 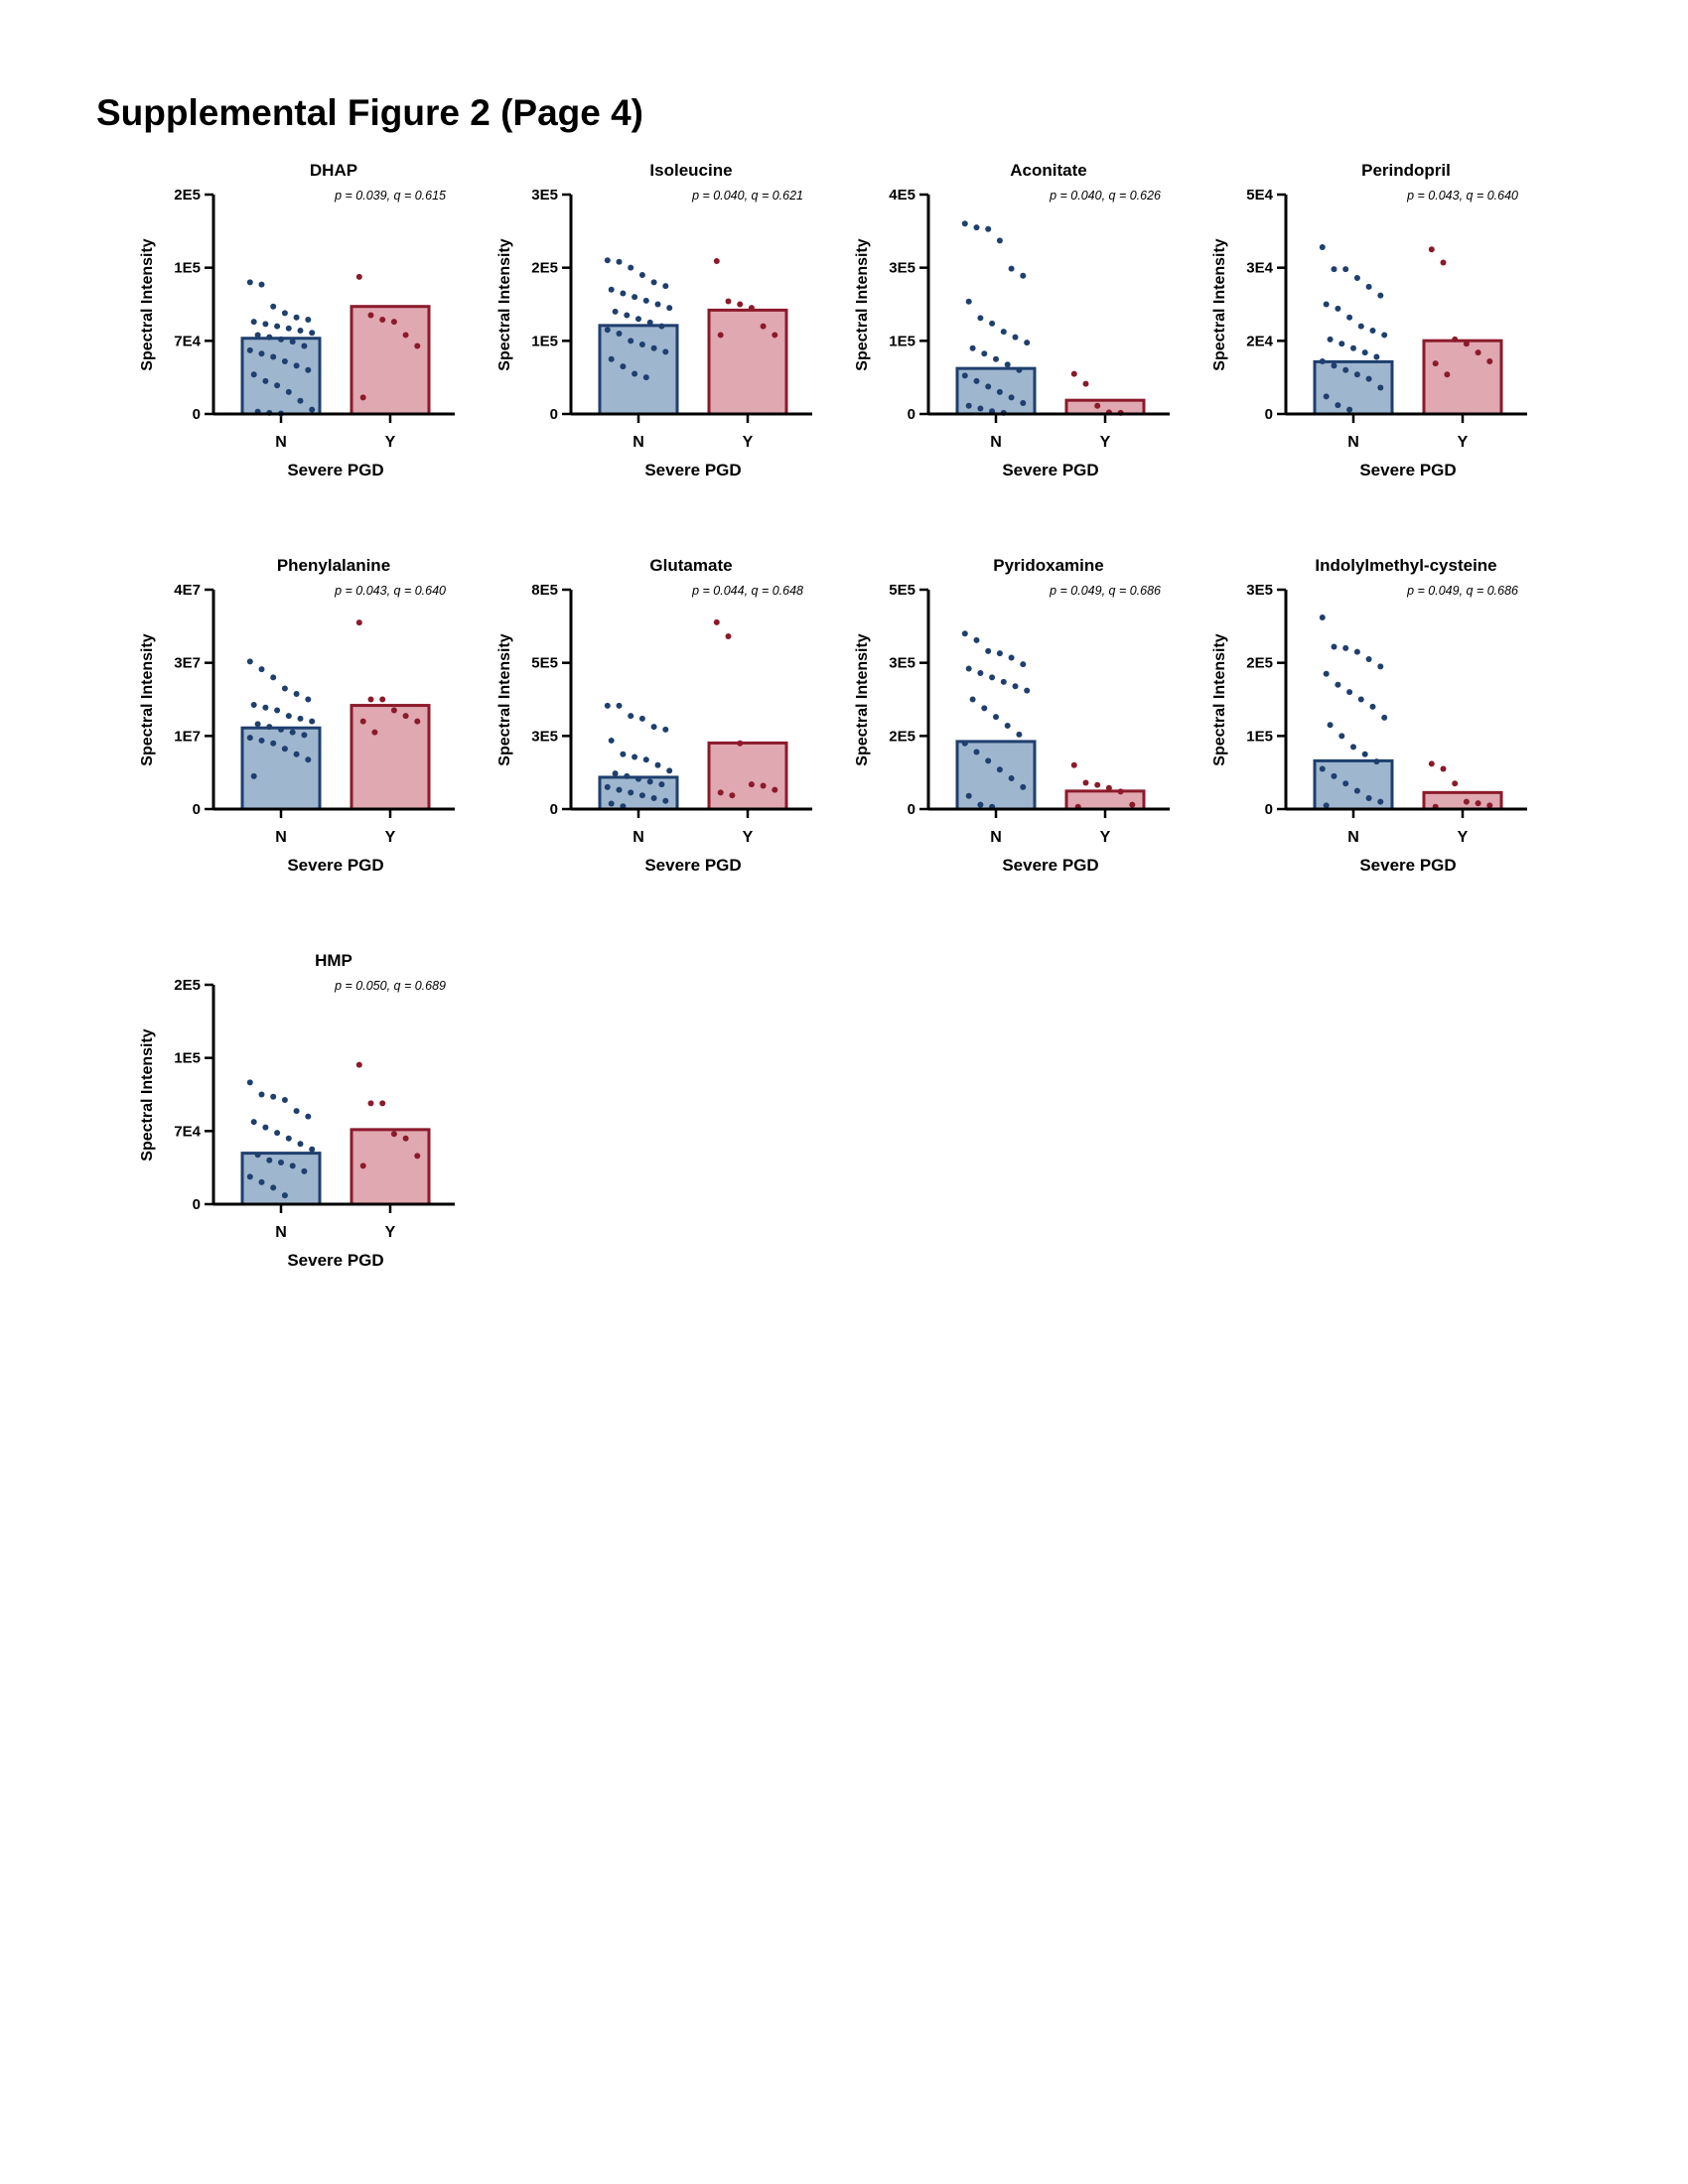 I want to click on y-tick-label: 7E4, so click(x=187, y=341).